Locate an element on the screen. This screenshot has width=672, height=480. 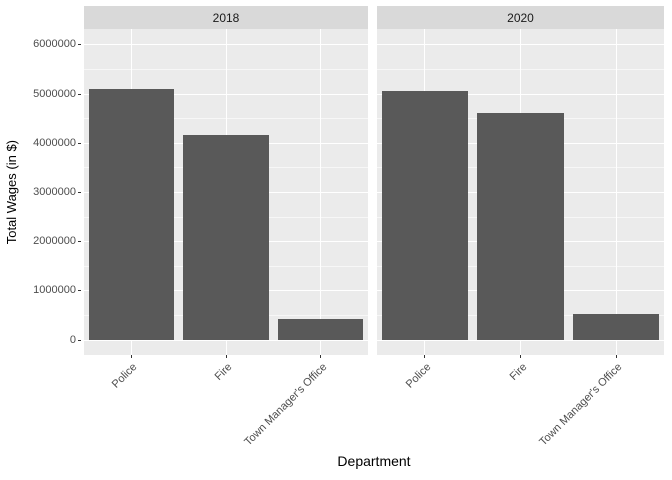
bar-2018-police is located at coordinates (131, 214).